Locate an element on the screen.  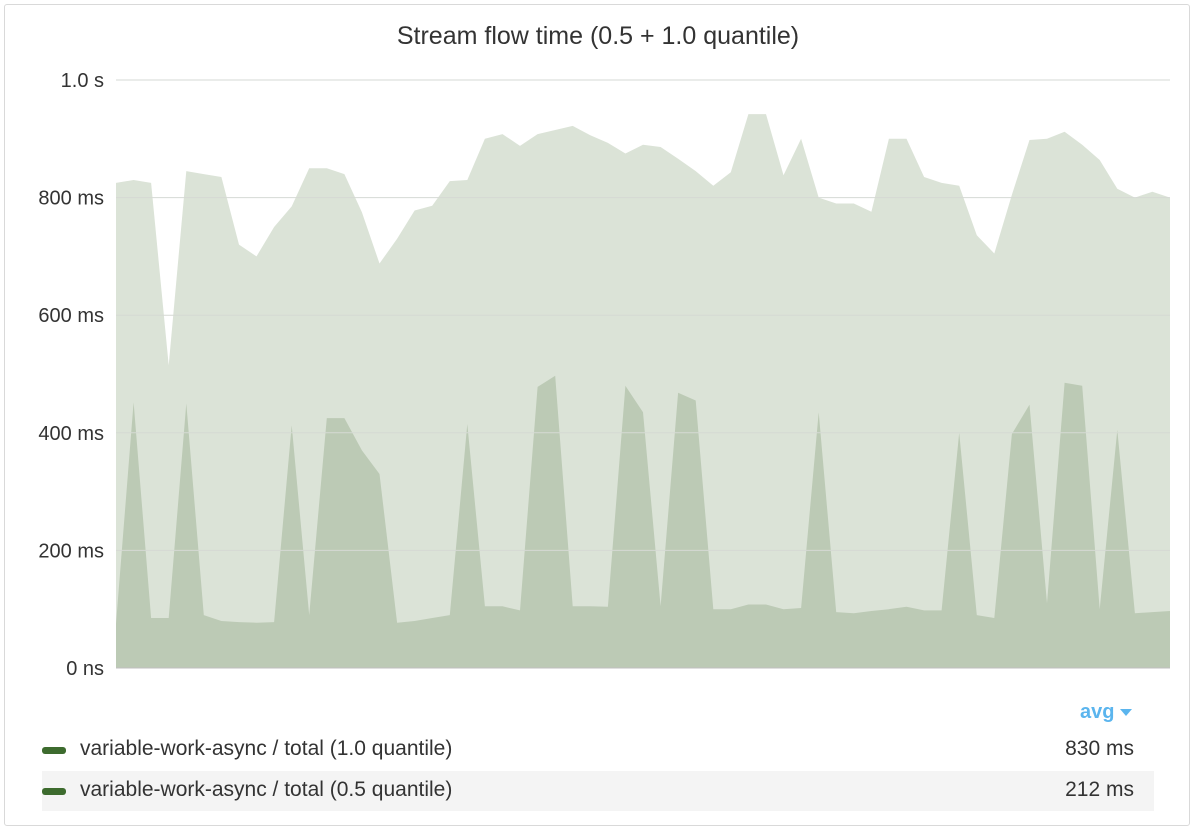
chart-title: Stream flow time (0.5 + 1.0 quantile) is located at coordinates (598, 36).